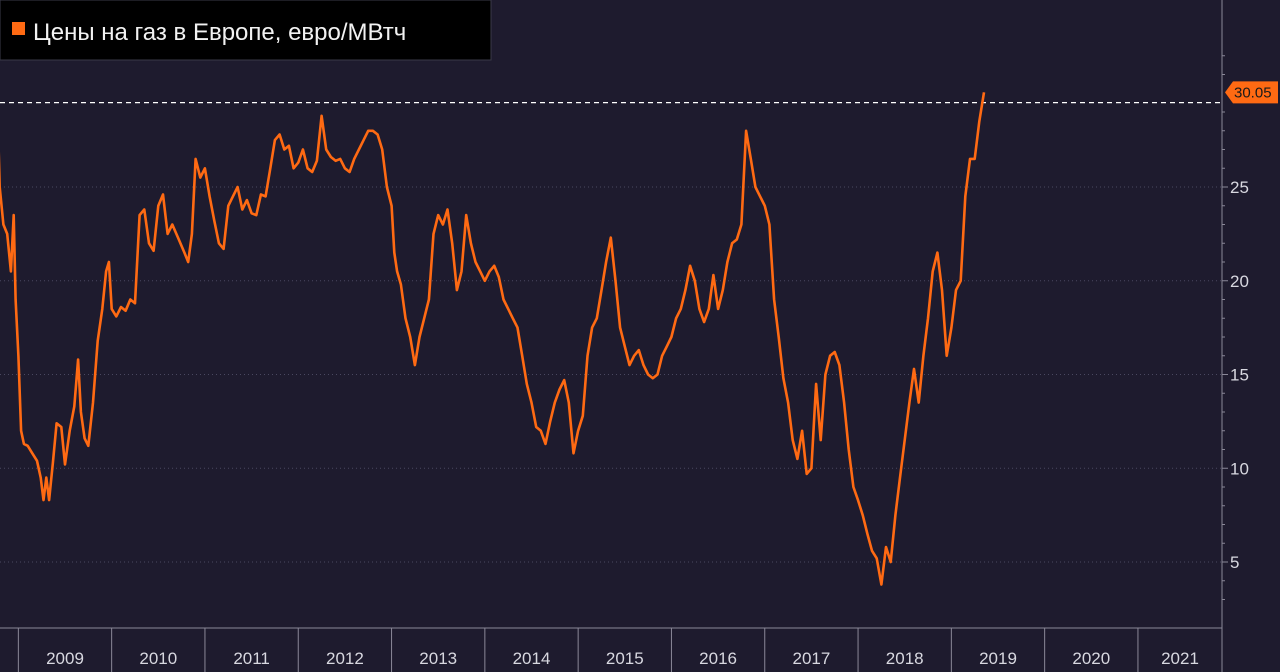 The height and width of the screenshot is (672, 1280). Describe the element at coordinates (219, 32) in the screenshot. I see `legend-entry: Цены на газ в Европе, евро/МВтч` at that location.